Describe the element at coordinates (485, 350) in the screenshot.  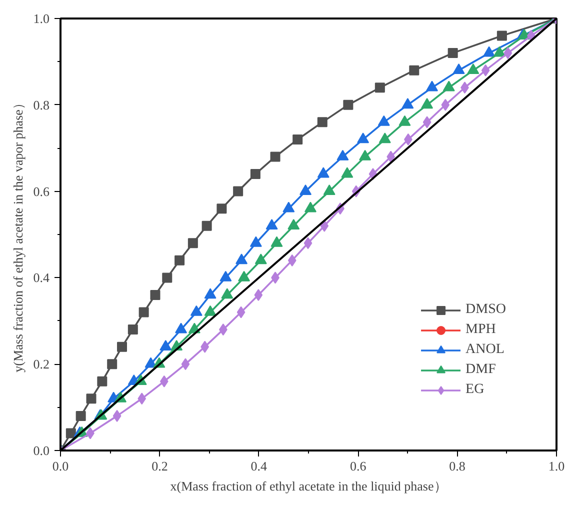
I see `legend-label: ANOL` at that location.